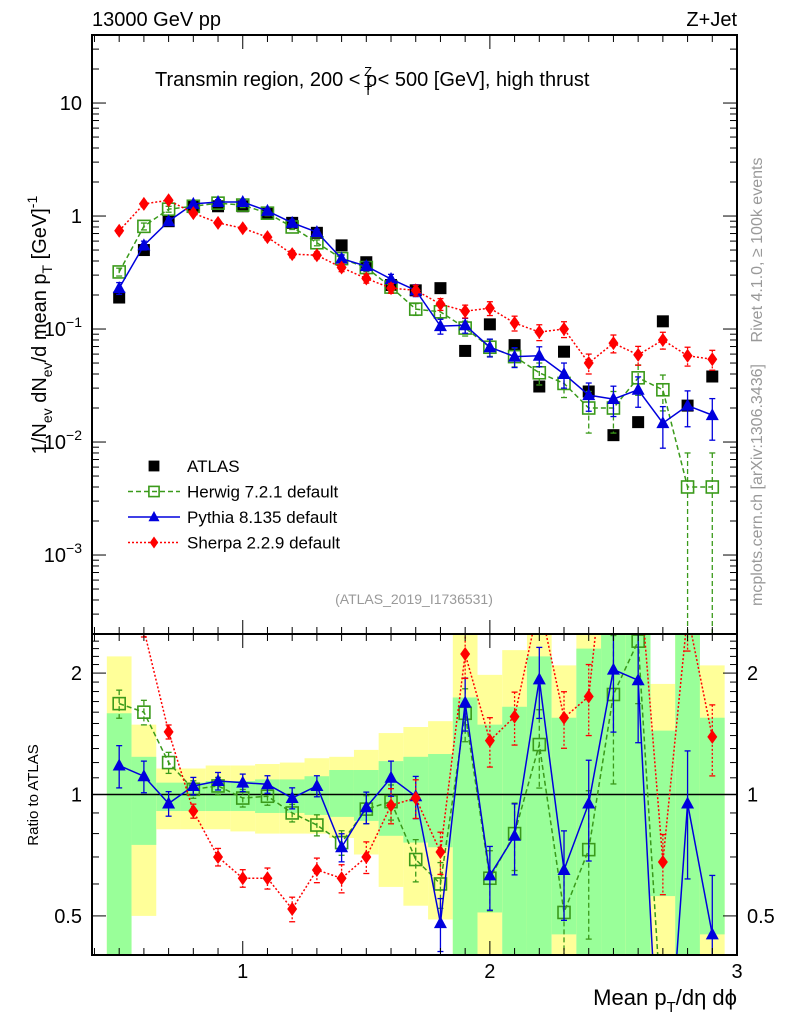  I want to click on y-tick-label: 10−2, so click(63, 440).